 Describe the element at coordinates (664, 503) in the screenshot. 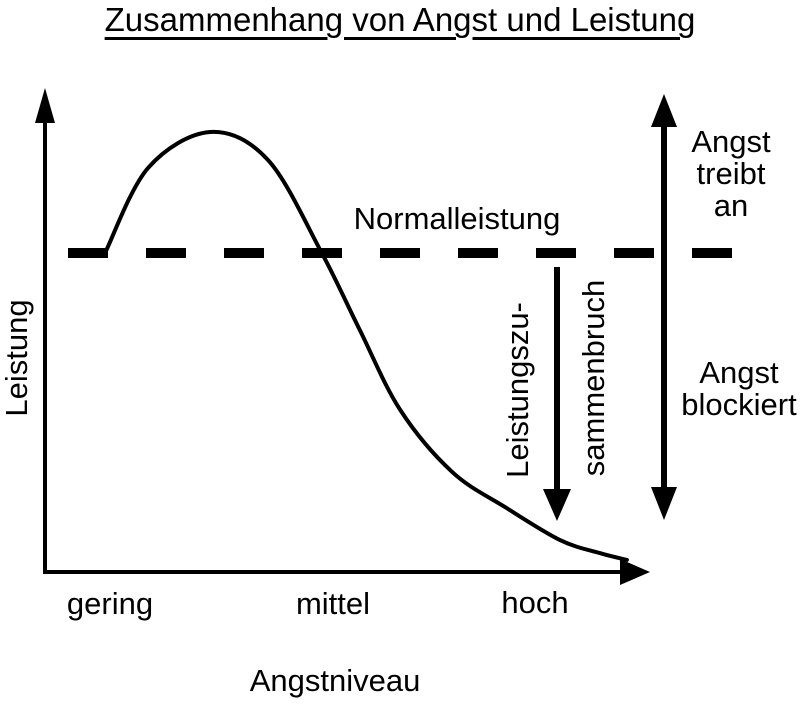

I see `double-arrow-bottom-arrowhead-icon` at that location.